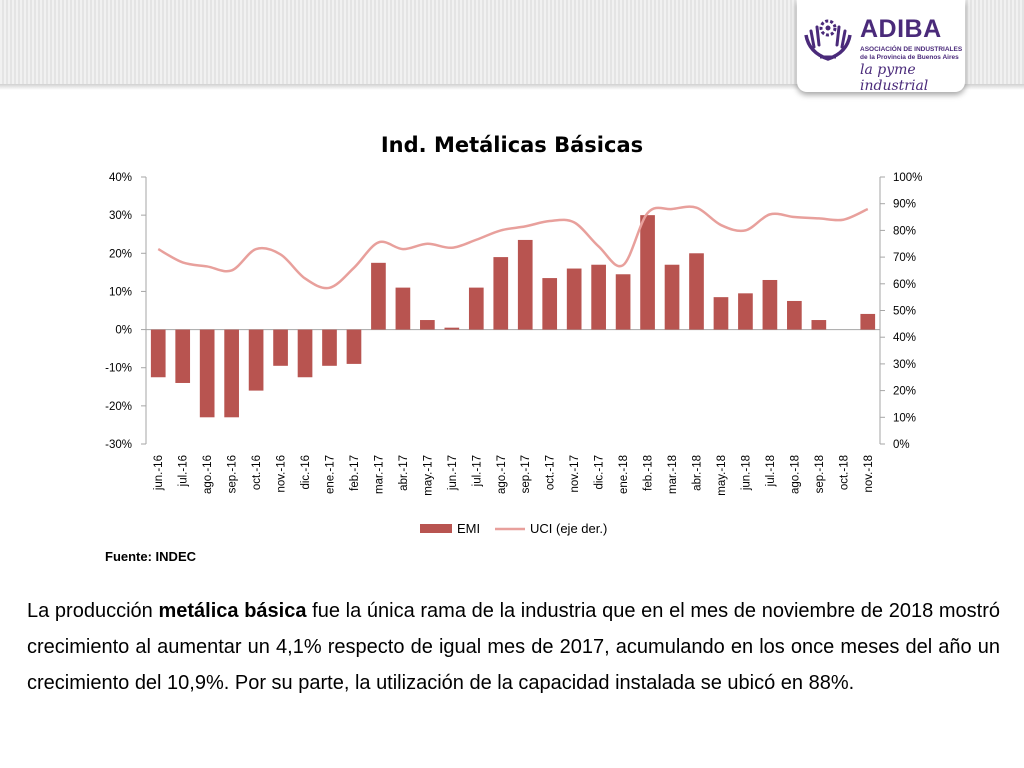 The width and height of the screenshot is (1024, 768). I want to click on paragraph-part-1: La producción, so click(93, 611).